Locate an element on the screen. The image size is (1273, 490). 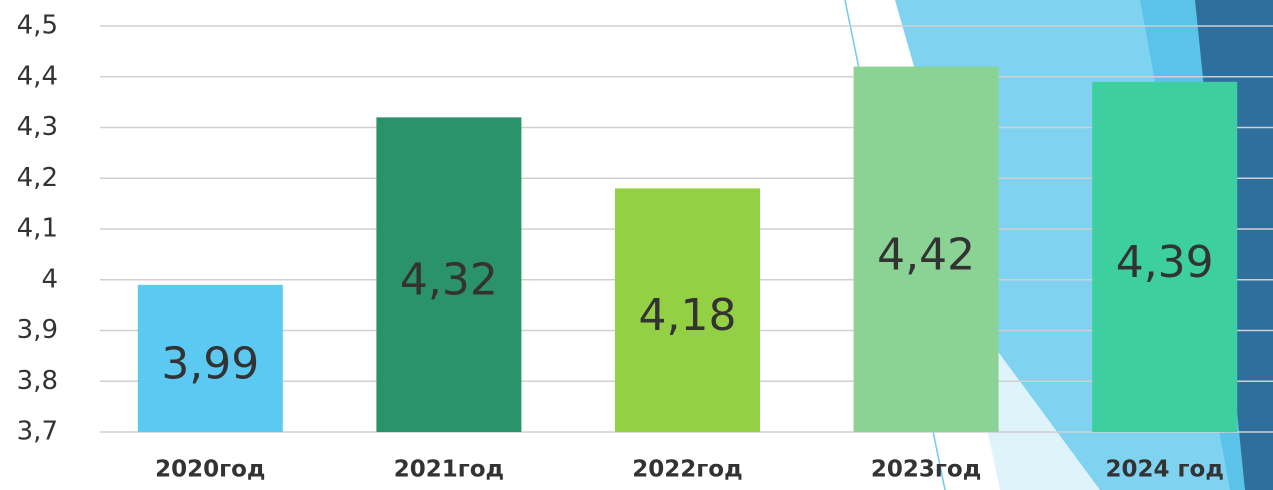
y-tick-label: 3,8 is located at coordinates (37, 381).